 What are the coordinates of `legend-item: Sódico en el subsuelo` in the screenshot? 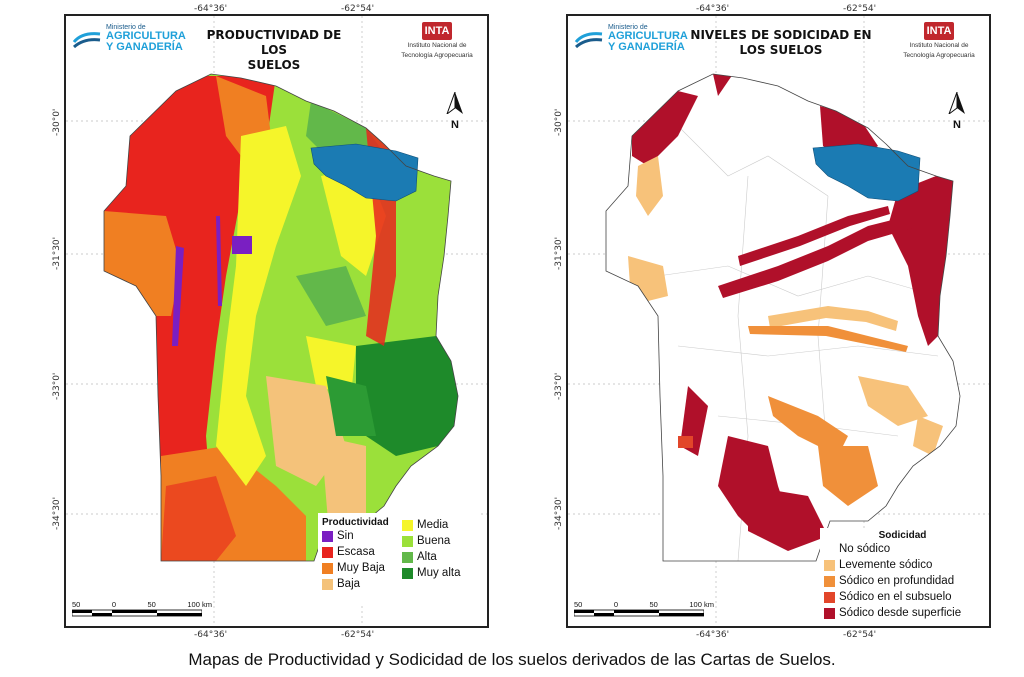 It's located at (902, 597).